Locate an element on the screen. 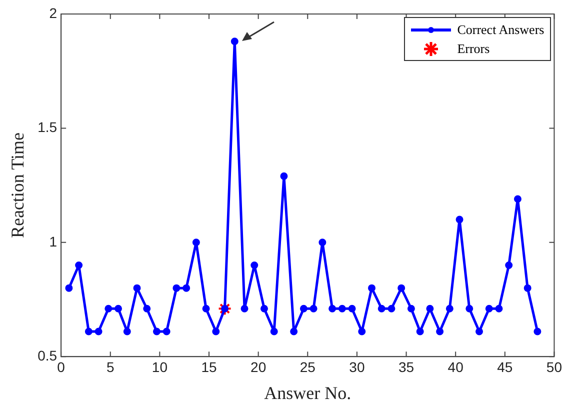 The width and height of the screenshot is (565, 409). x-tick-label: 50 is located at coordinates (554, 366).